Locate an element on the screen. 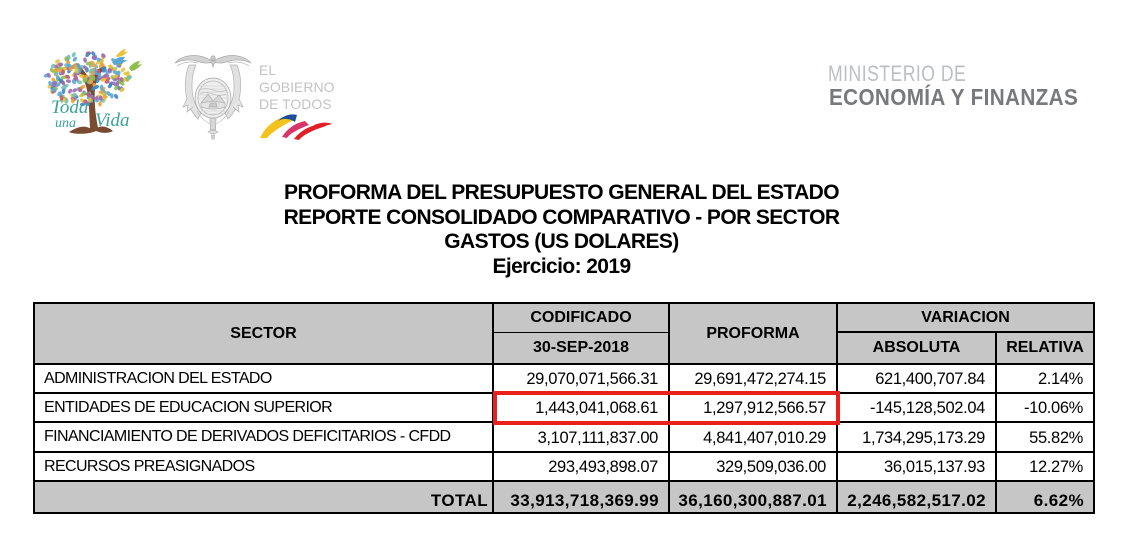  svg-text: Vida is located at coordinates (112, 120).